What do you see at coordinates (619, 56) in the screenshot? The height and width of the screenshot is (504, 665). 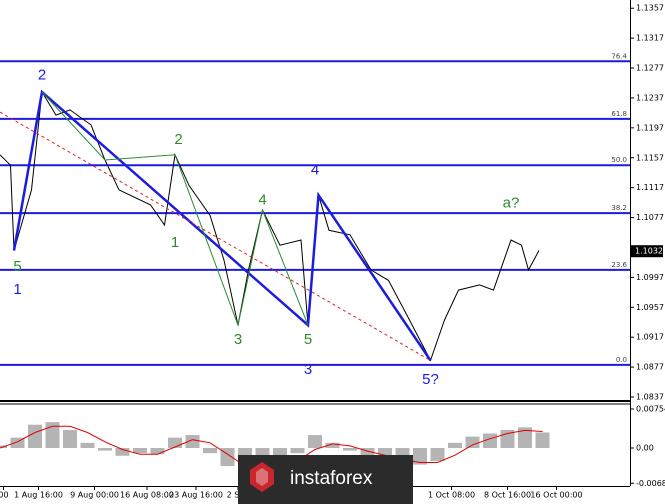 I see `fib-level-label: 76.4` at bounding box center [619, 56].